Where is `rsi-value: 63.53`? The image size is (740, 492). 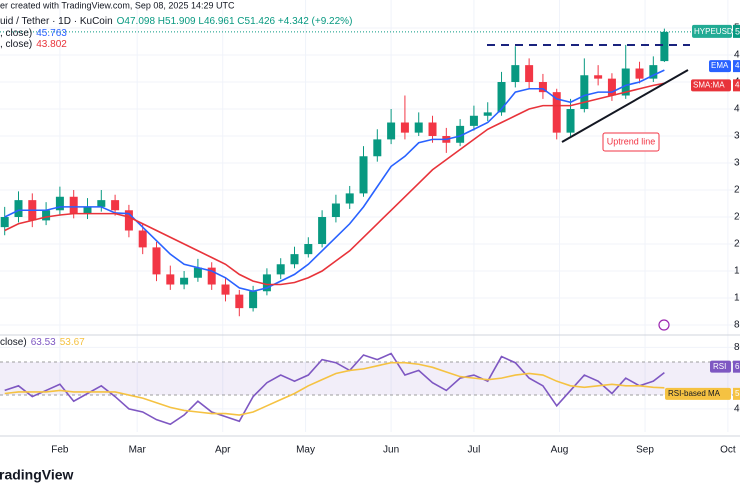 rsi-value: 63.53 is located at coordinates (43, 342).